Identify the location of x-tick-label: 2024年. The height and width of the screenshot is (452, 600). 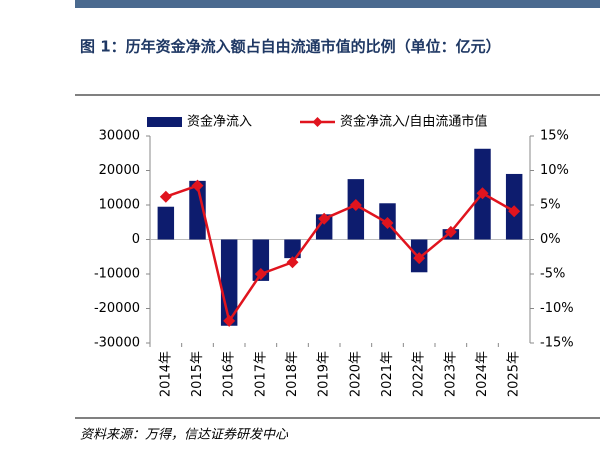
(482, 374).